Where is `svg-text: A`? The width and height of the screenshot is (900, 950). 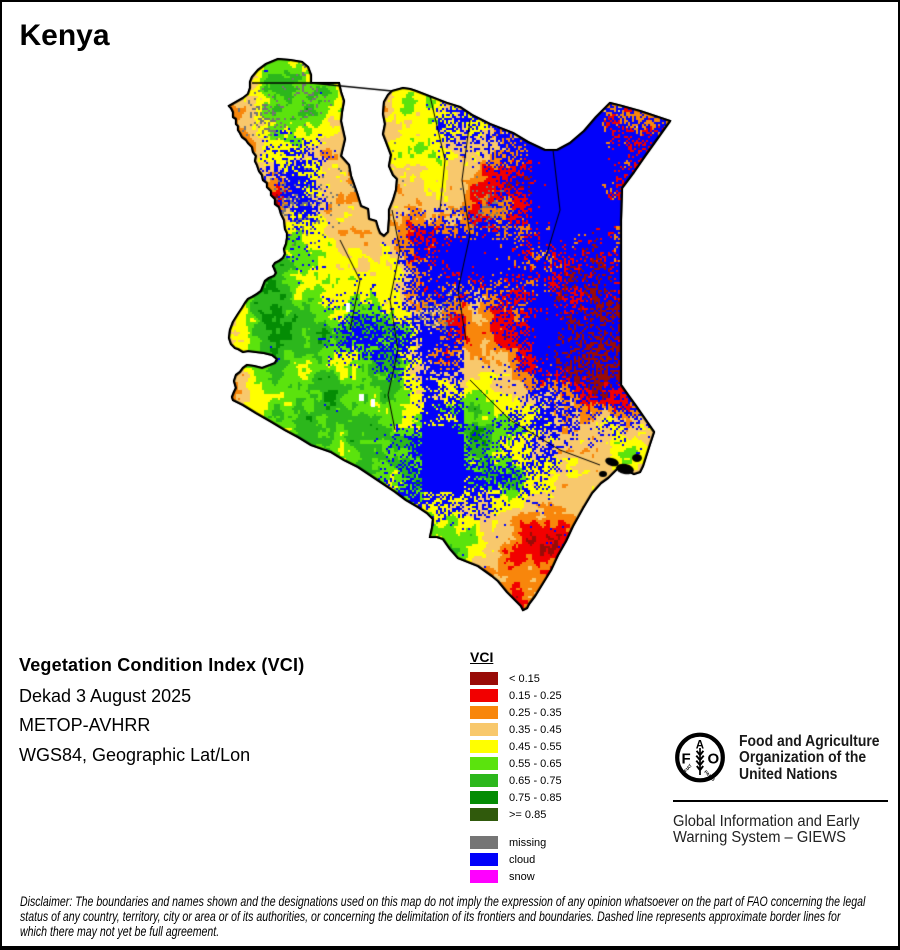
svg-text: A is located at coordinates (700, 746).